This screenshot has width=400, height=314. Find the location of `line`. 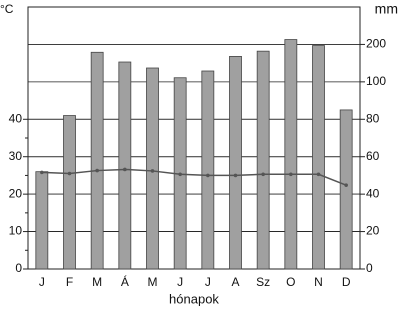

line is located at coordinates (194, 177).